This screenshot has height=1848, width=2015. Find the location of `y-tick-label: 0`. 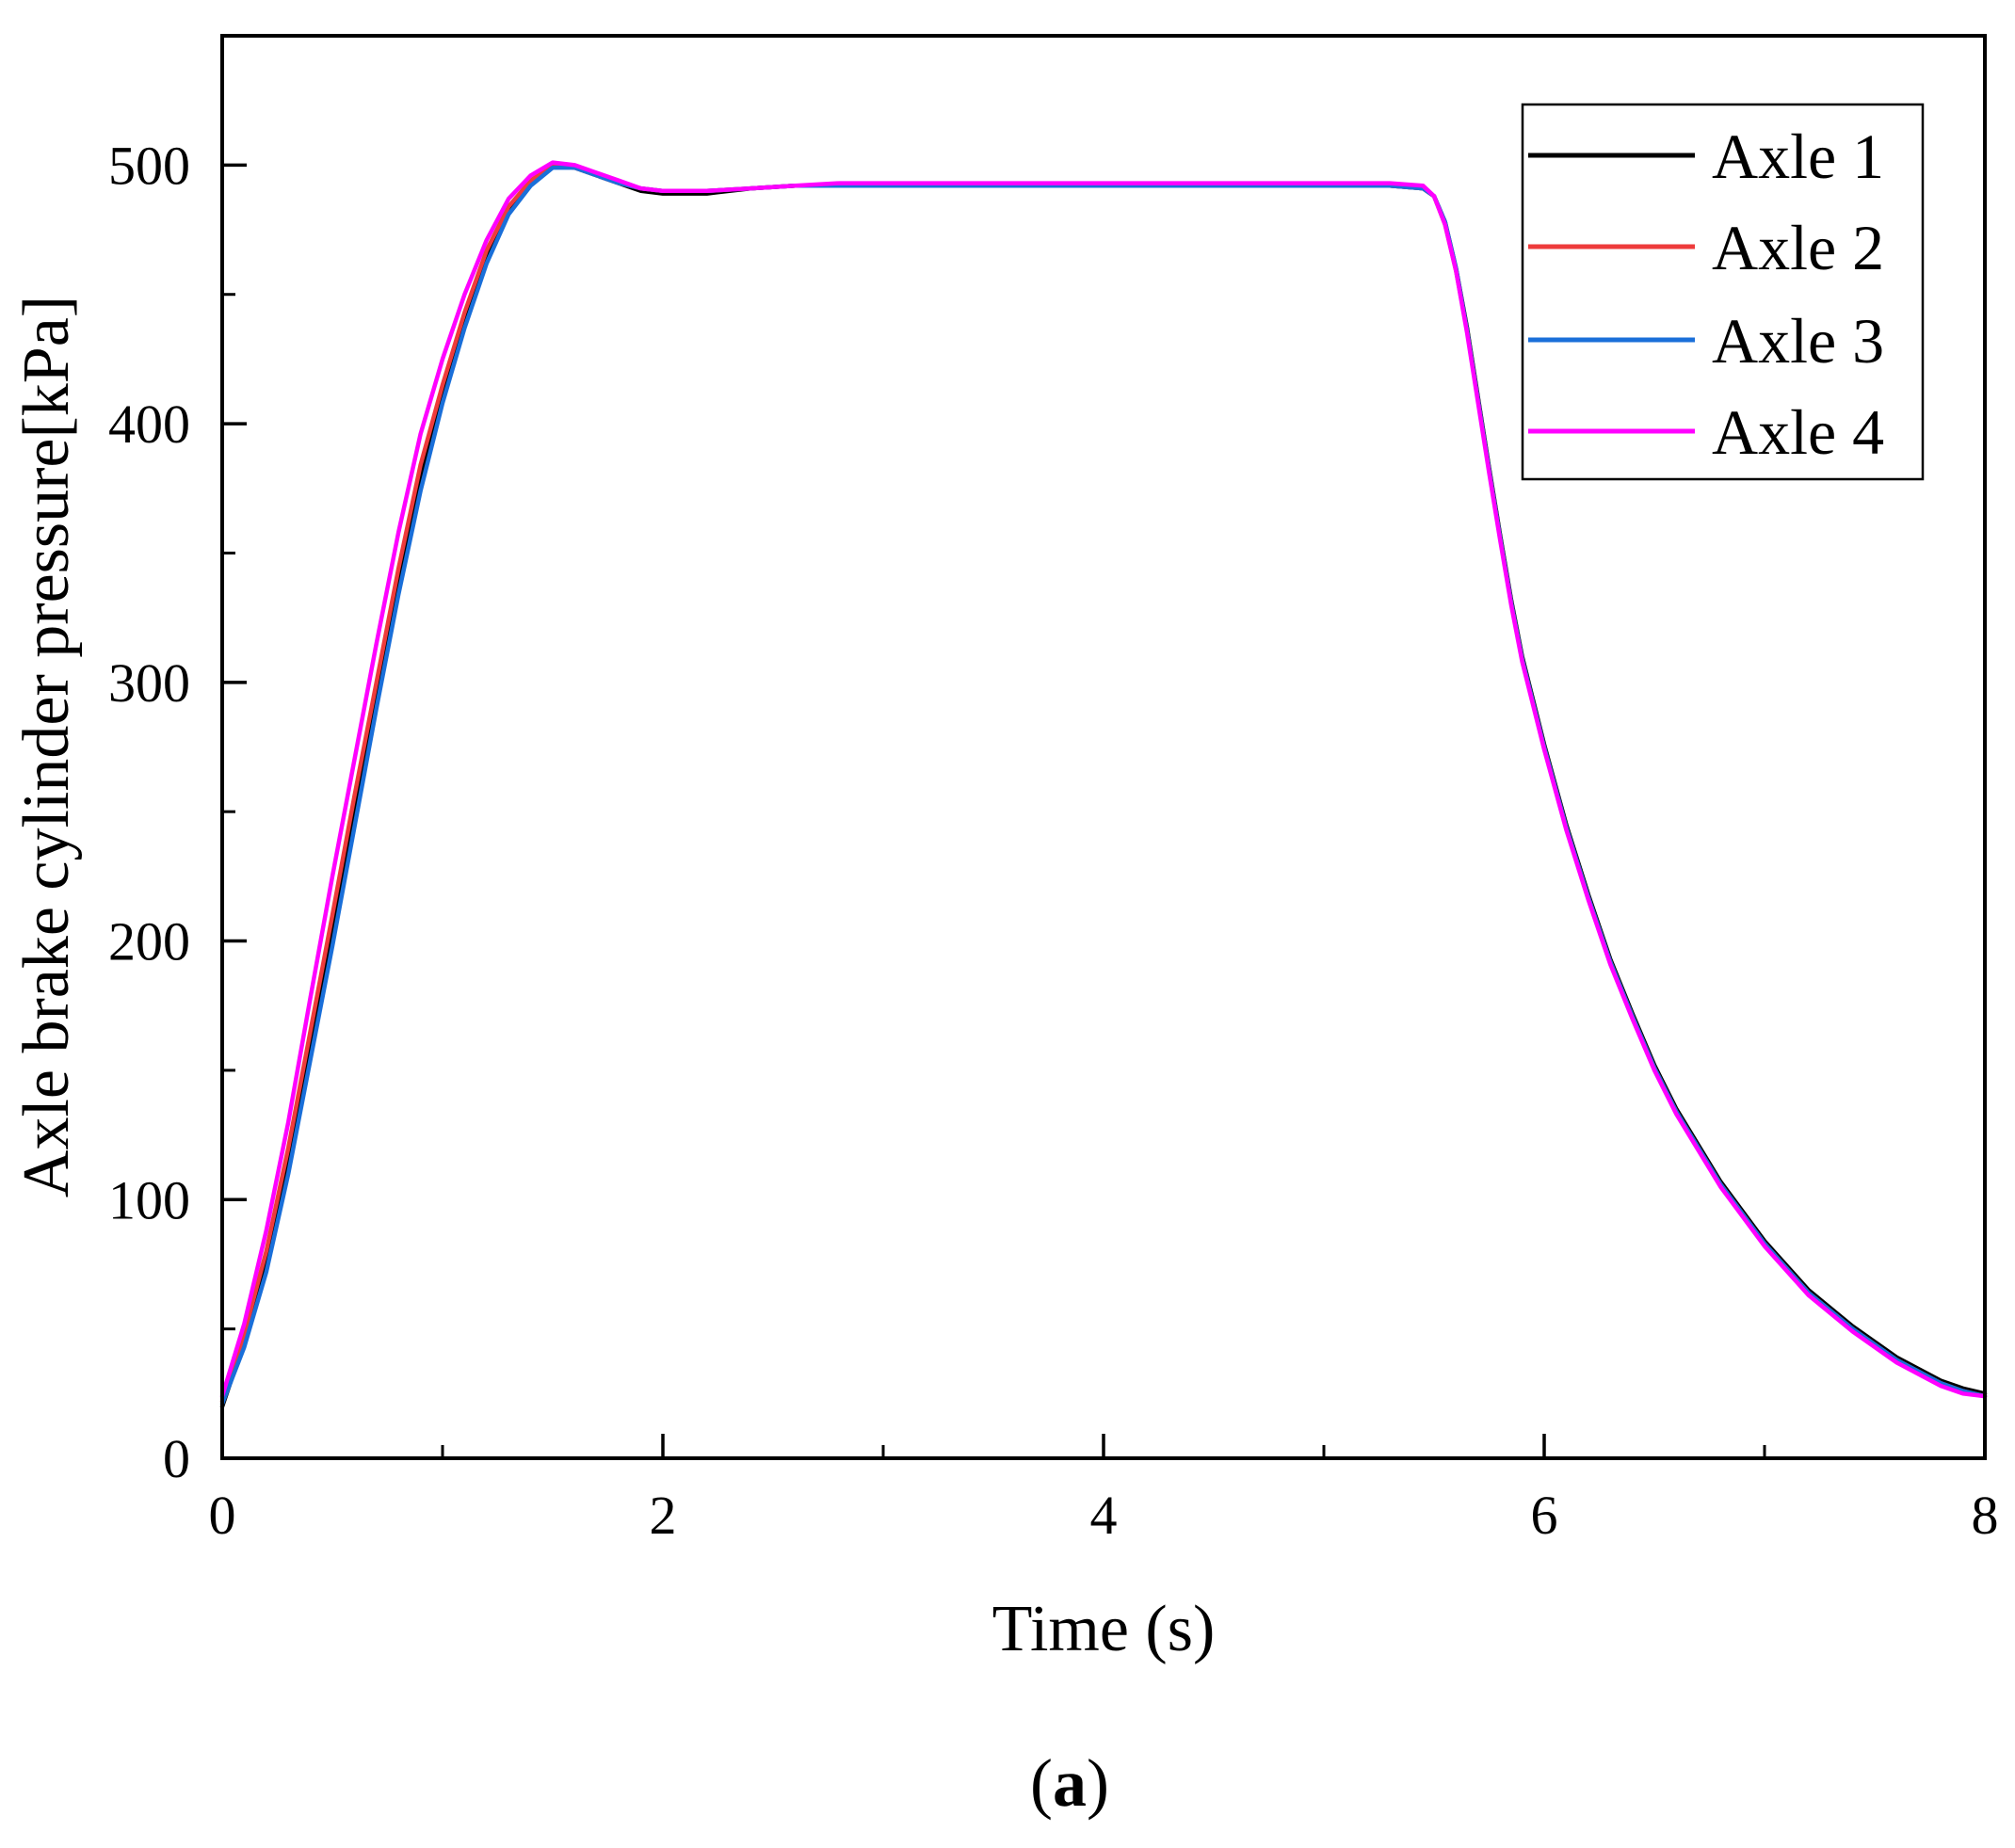

y-tick-label: 0 is located at coordinates (176, 1458).